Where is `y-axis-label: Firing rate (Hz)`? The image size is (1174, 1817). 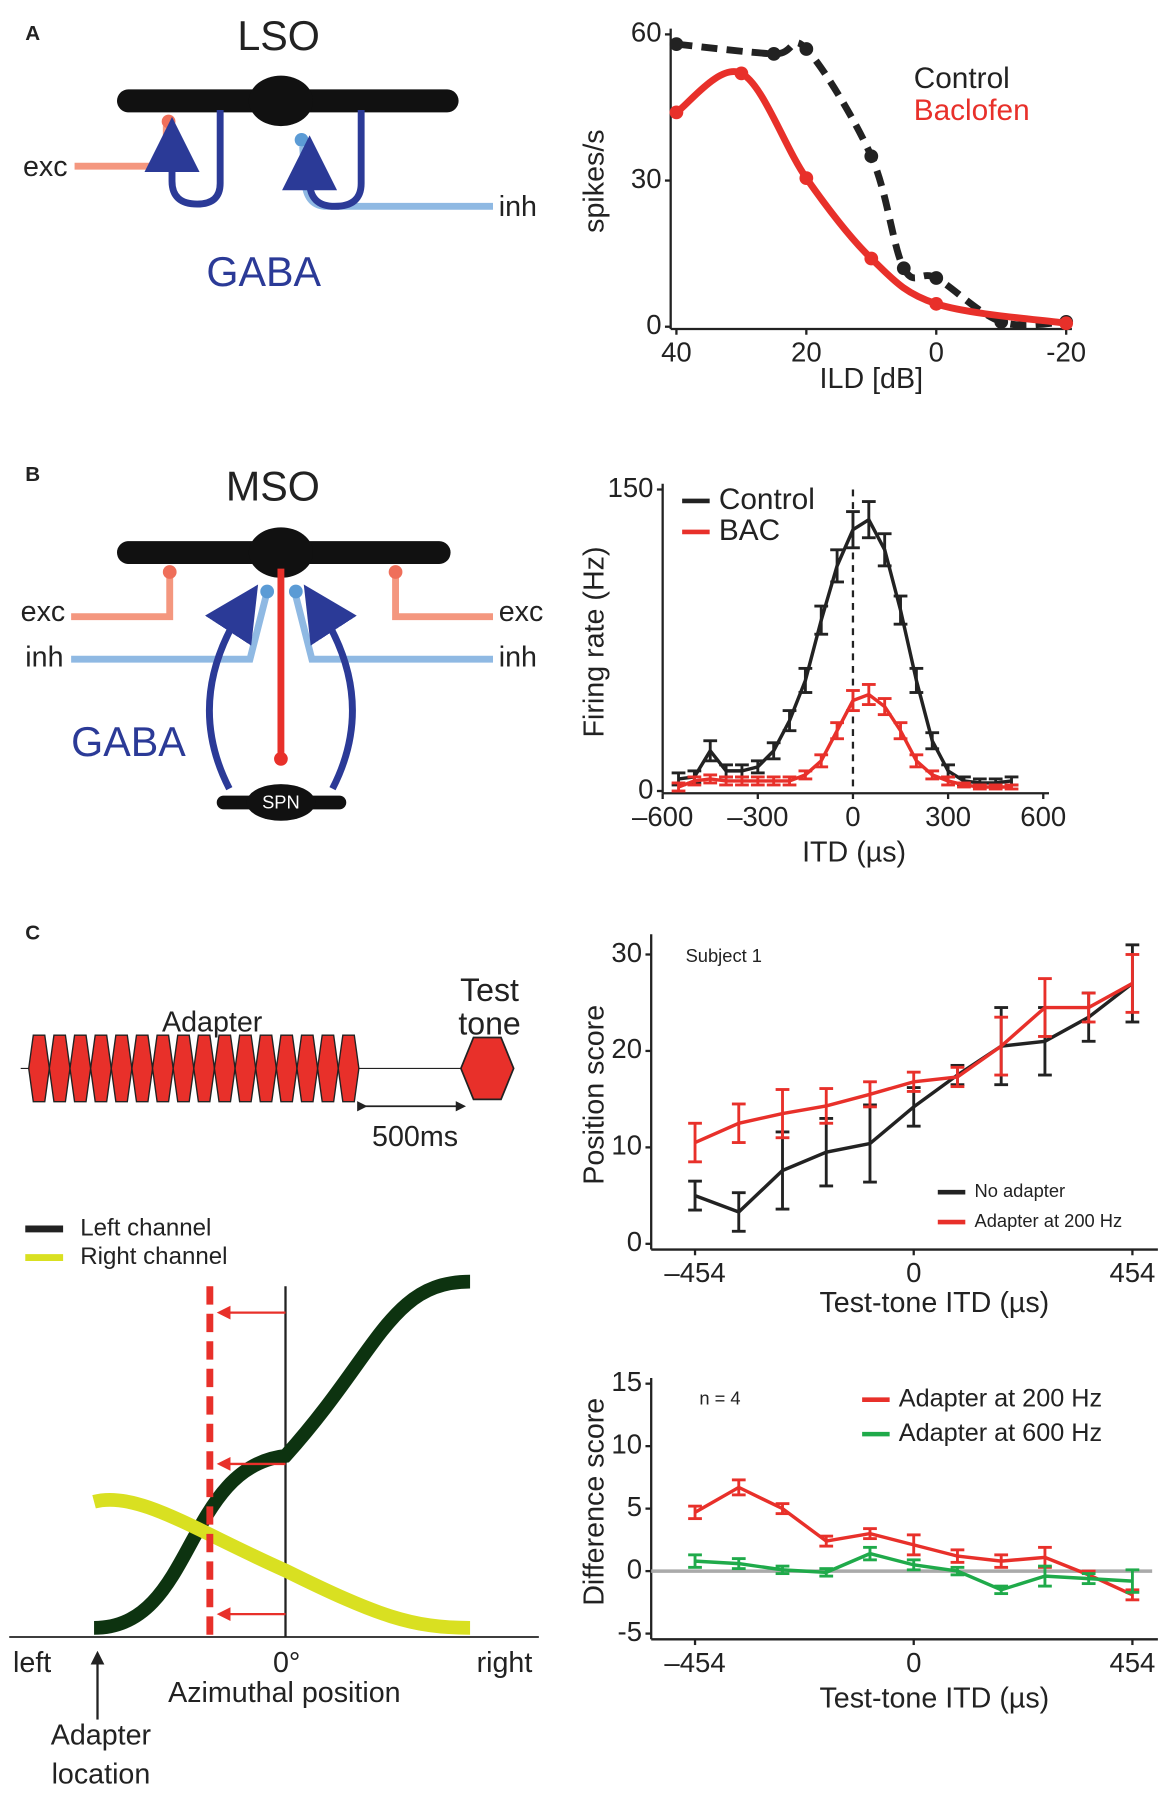
y-axis-label: Firing rate (Hz) is located at coordinates (595, 641).